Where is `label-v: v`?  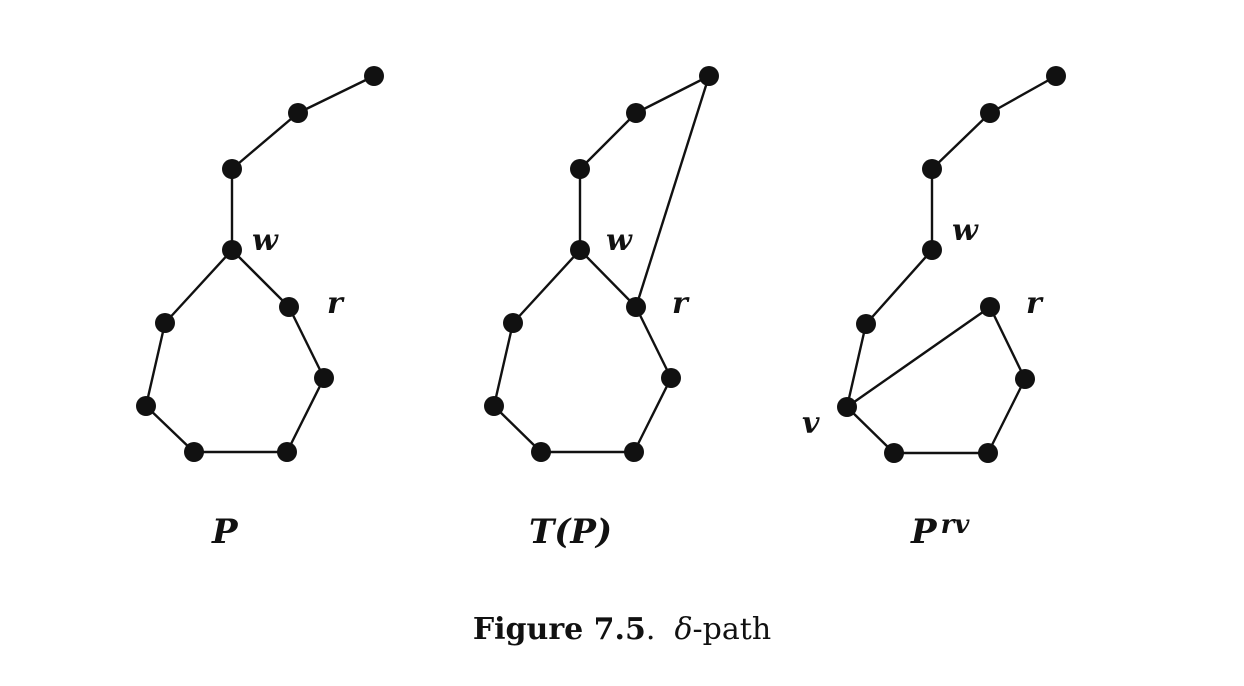 label-v: v is located at coordinates (811, 423).